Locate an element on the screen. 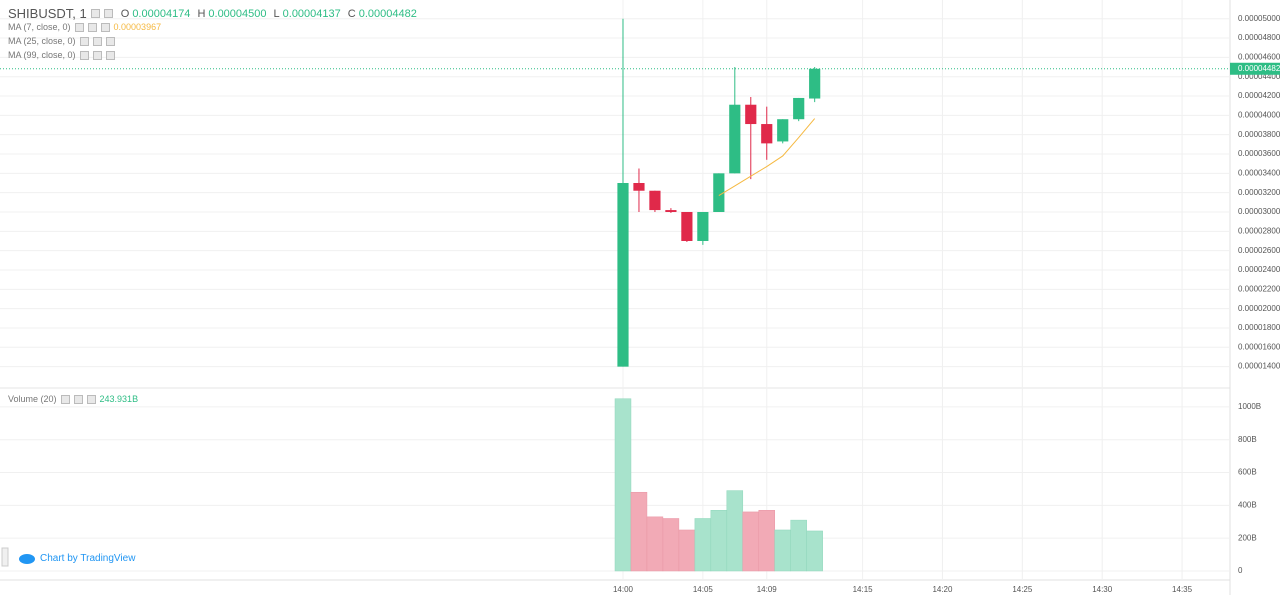 This screenshot has width=1280, height=595. volume-name: Volume (20) is located at coordinates (32, 399).